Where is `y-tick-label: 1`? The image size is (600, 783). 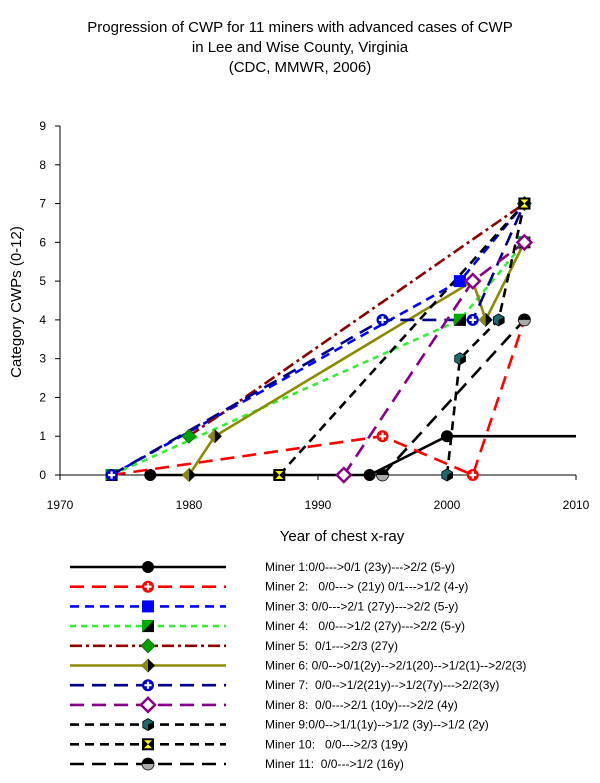 y-tick-label: 1 is located at coordinates (42, 436).